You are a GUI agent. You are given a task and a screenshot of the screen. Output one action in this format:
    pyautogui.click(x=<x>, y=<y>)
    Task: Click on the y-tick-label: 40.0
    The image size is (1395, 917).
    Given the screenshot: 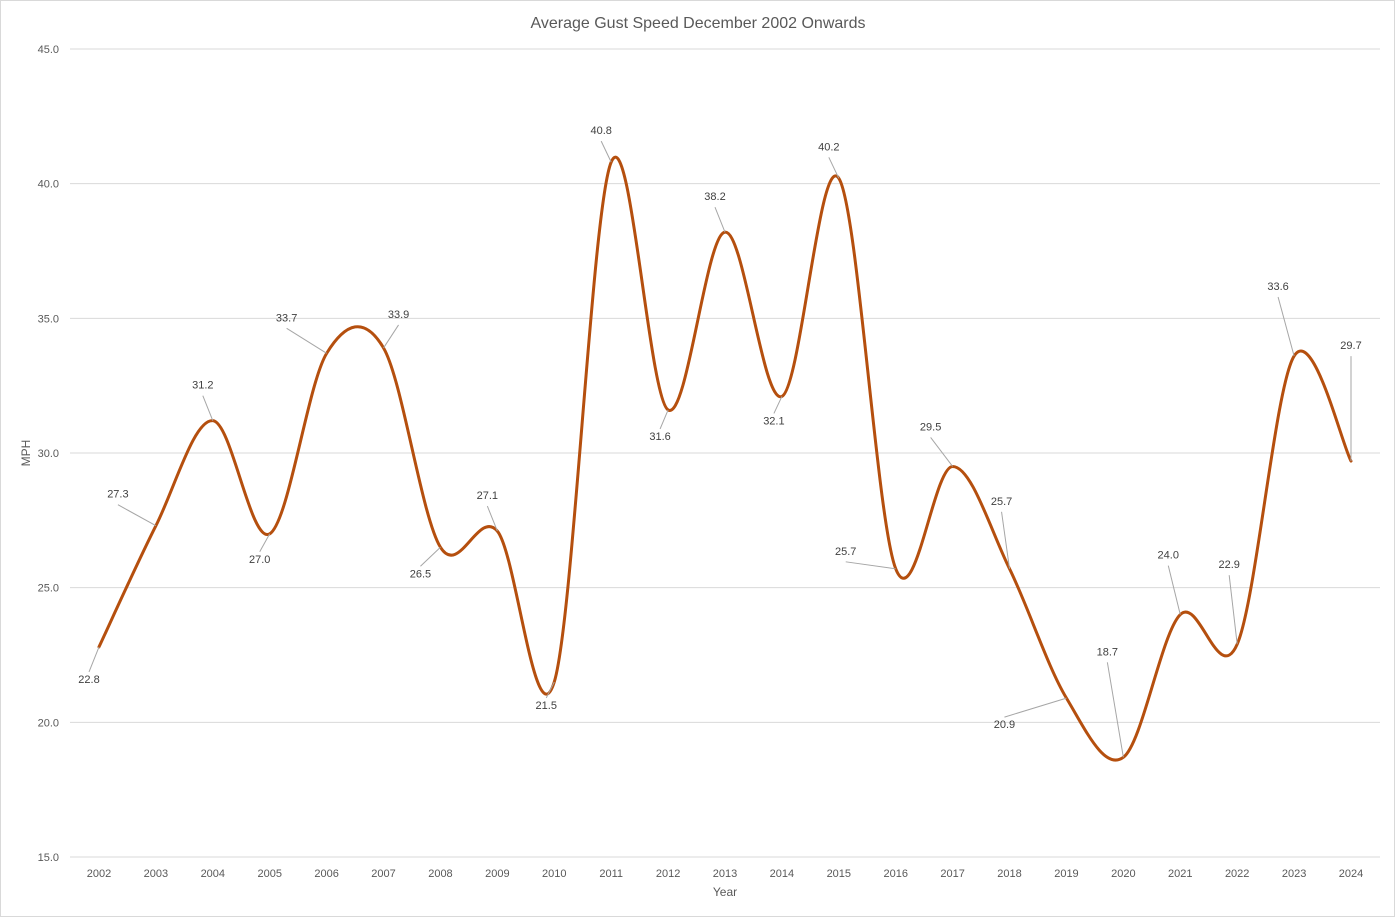 What is the action you would take?
    pyautogui.click(x=48, y=185)
    